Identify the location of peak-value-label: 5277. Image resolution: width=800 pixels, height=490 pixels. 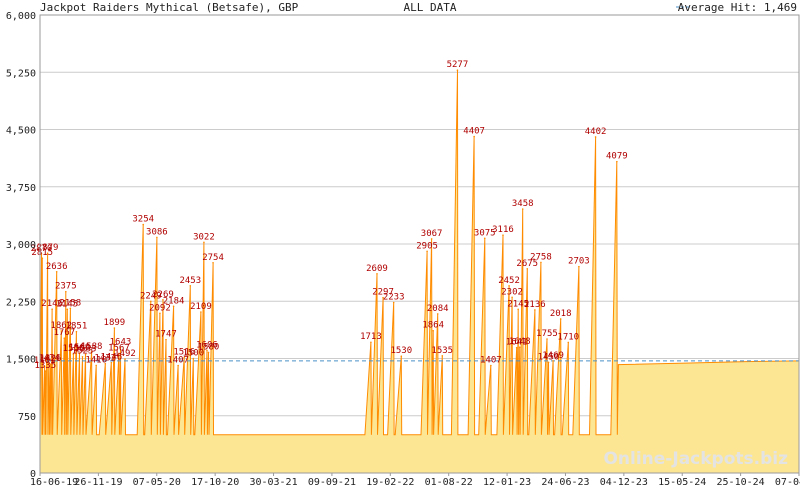
(458, 65).